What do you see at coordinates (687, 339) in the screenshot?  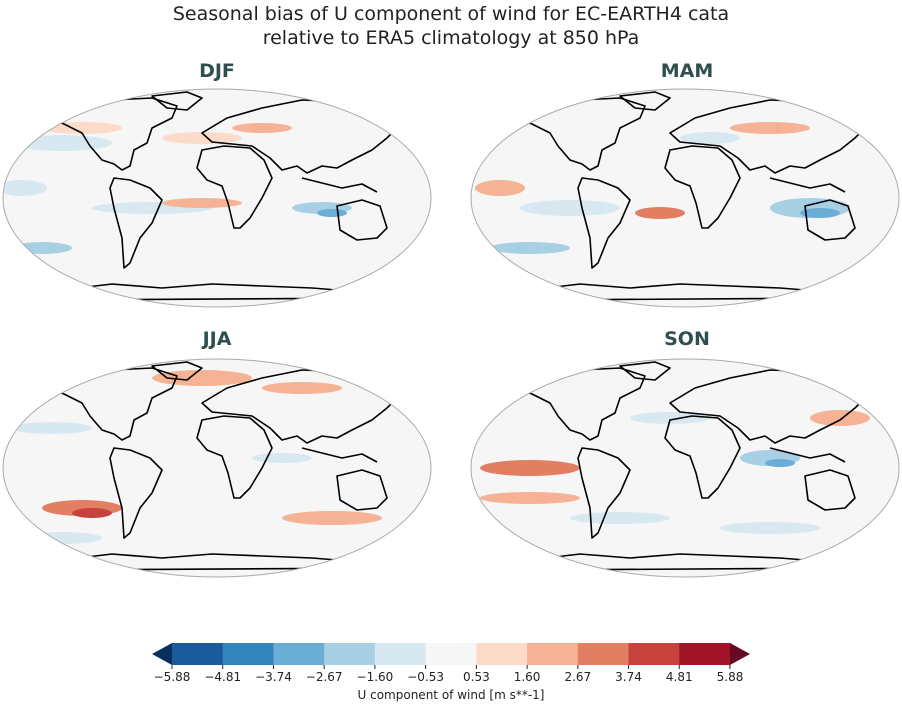 I see `panel-title-son: SON` at bounding box center [687, 339].